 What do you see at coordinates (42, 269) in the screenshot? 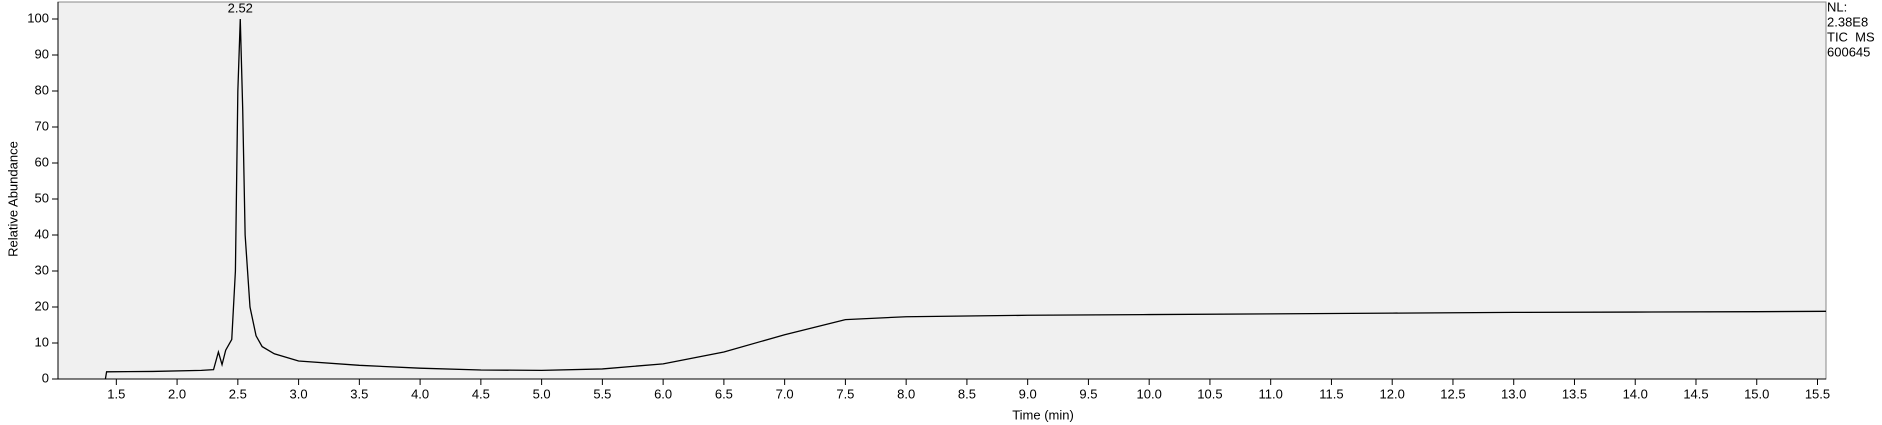
I see `y-tick-label: 30` at bounding box center [42, 269].